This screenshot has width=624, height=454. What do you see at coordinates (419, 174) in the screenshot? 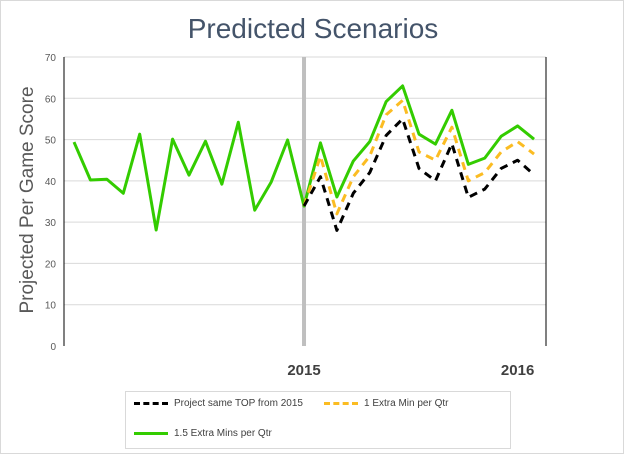
I see `series-same-top` at bounding box center [419, 174].